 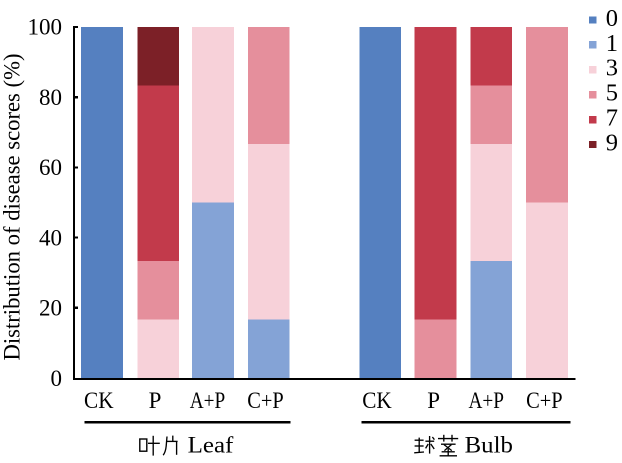 What do you see at coordinates (211, 446) in the screenshot?
I see `svg-text: Leaf` at bounding box center [211, 446].